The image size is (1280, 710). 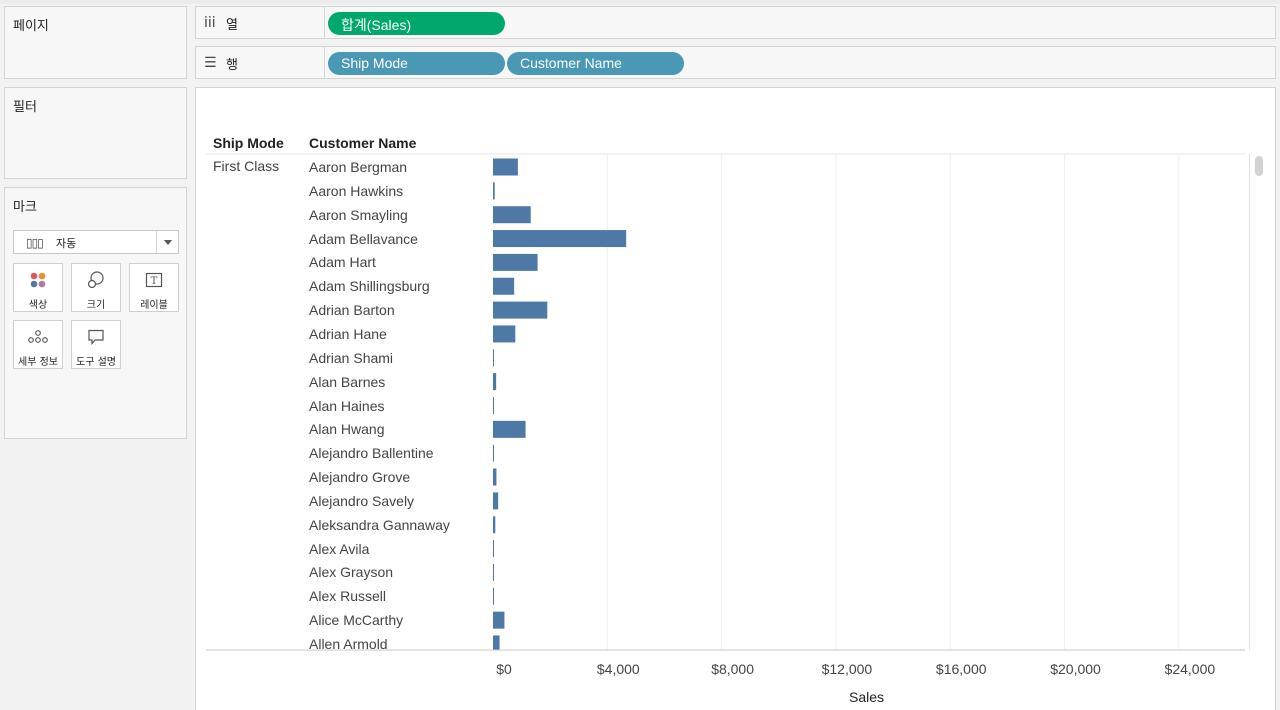 I want to click on detail-button: 세부 정보, so click(x=38, y=344).